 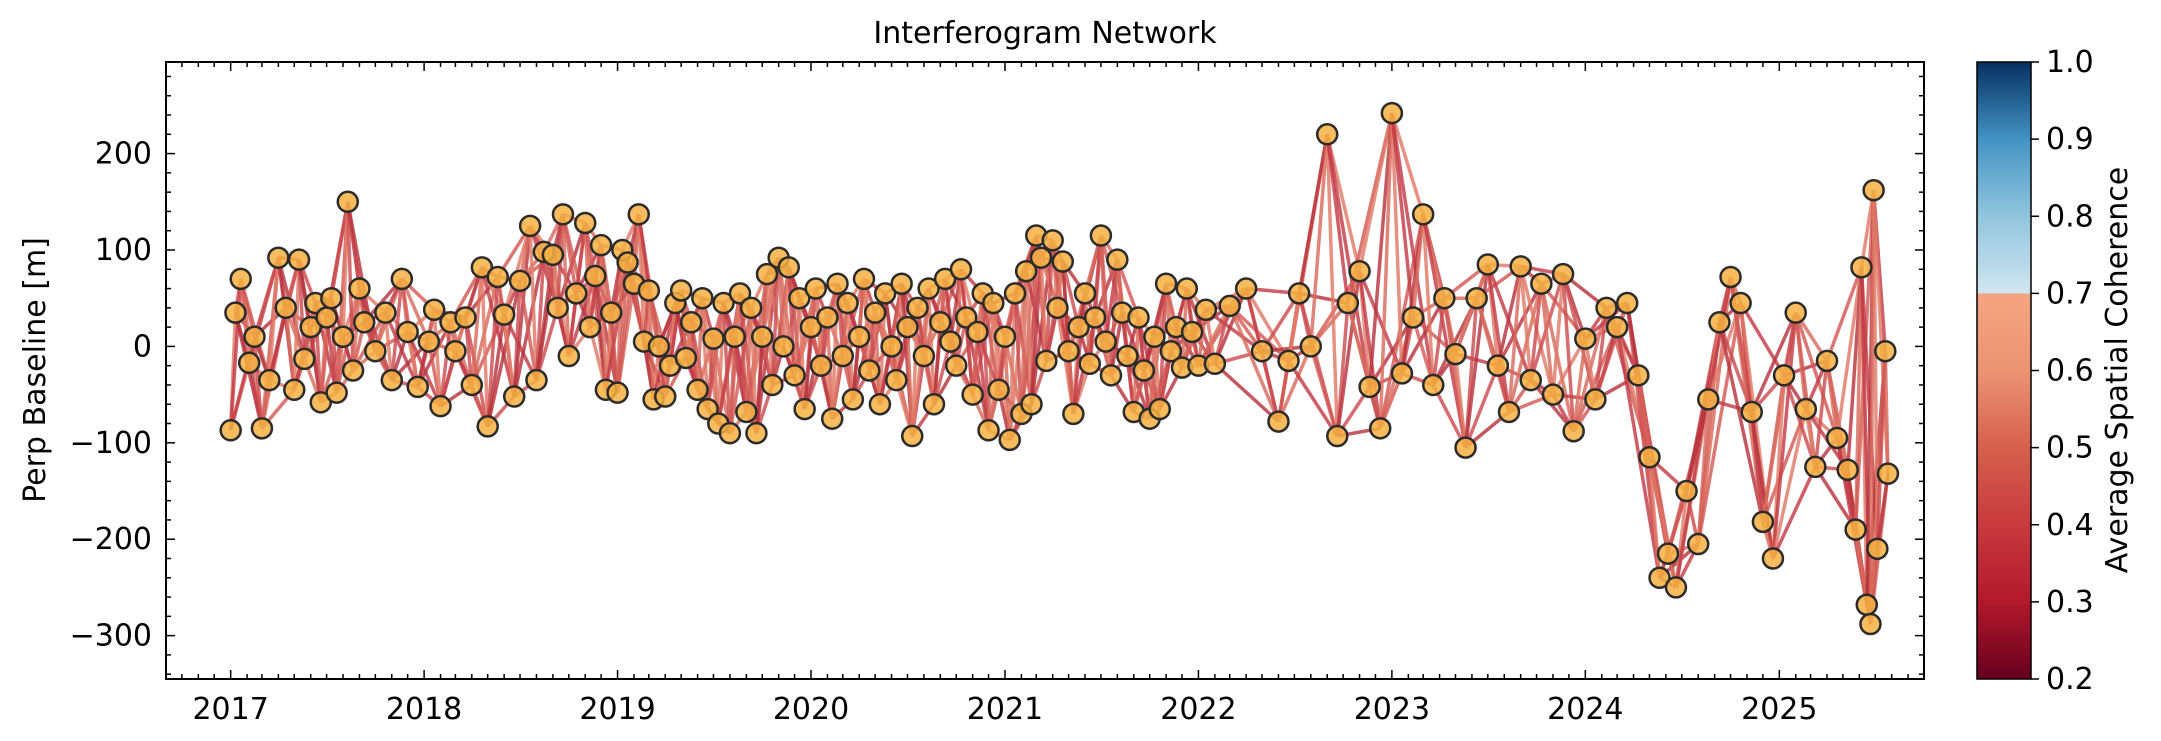 I want to click on y-tick-label: 100, so click(x=123, y=250).